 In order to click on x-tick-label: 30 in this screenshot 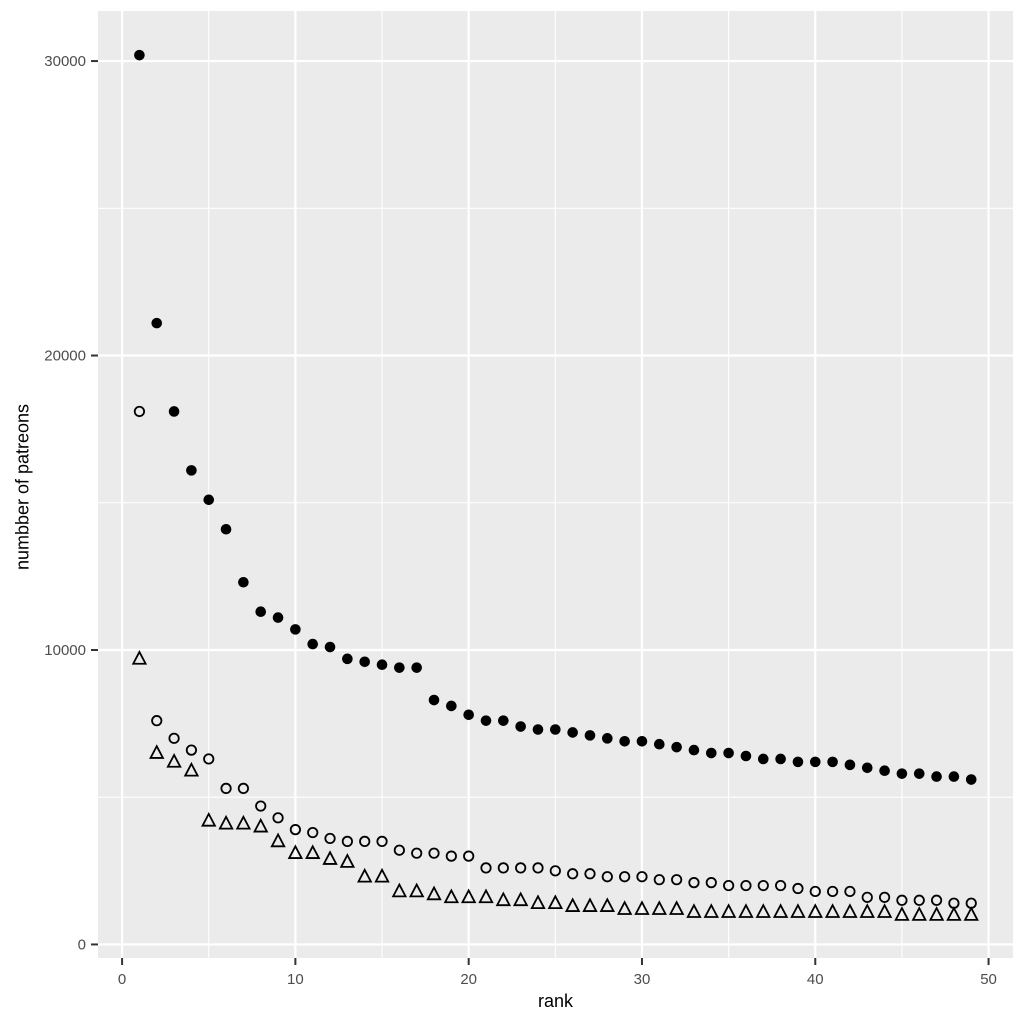, I will do `click(642, 979)`.